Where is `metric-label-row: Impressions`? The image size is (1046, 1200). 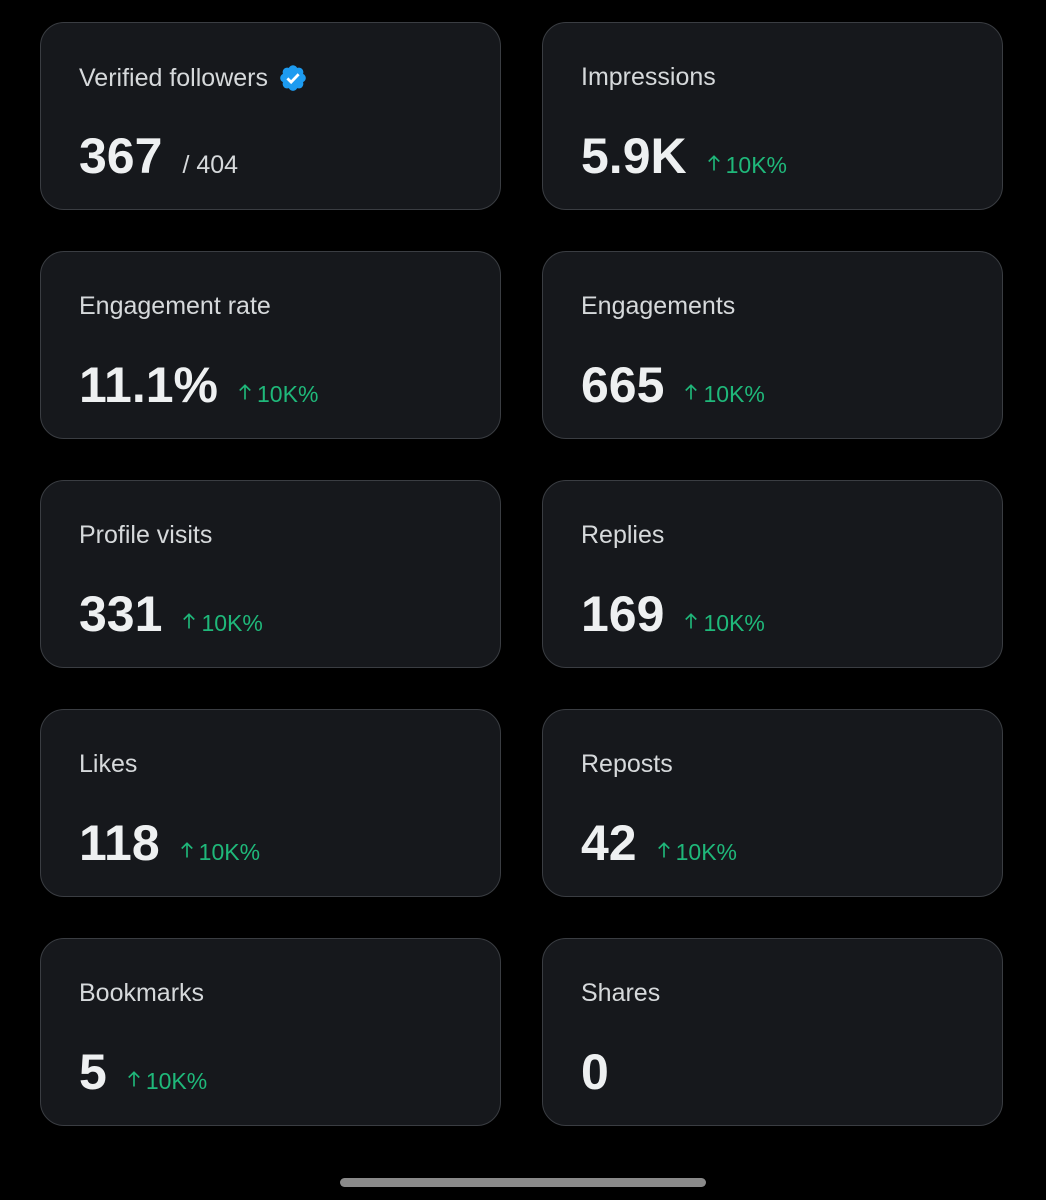
metric-label-row: Impressions is located at coordinates (648, 77).